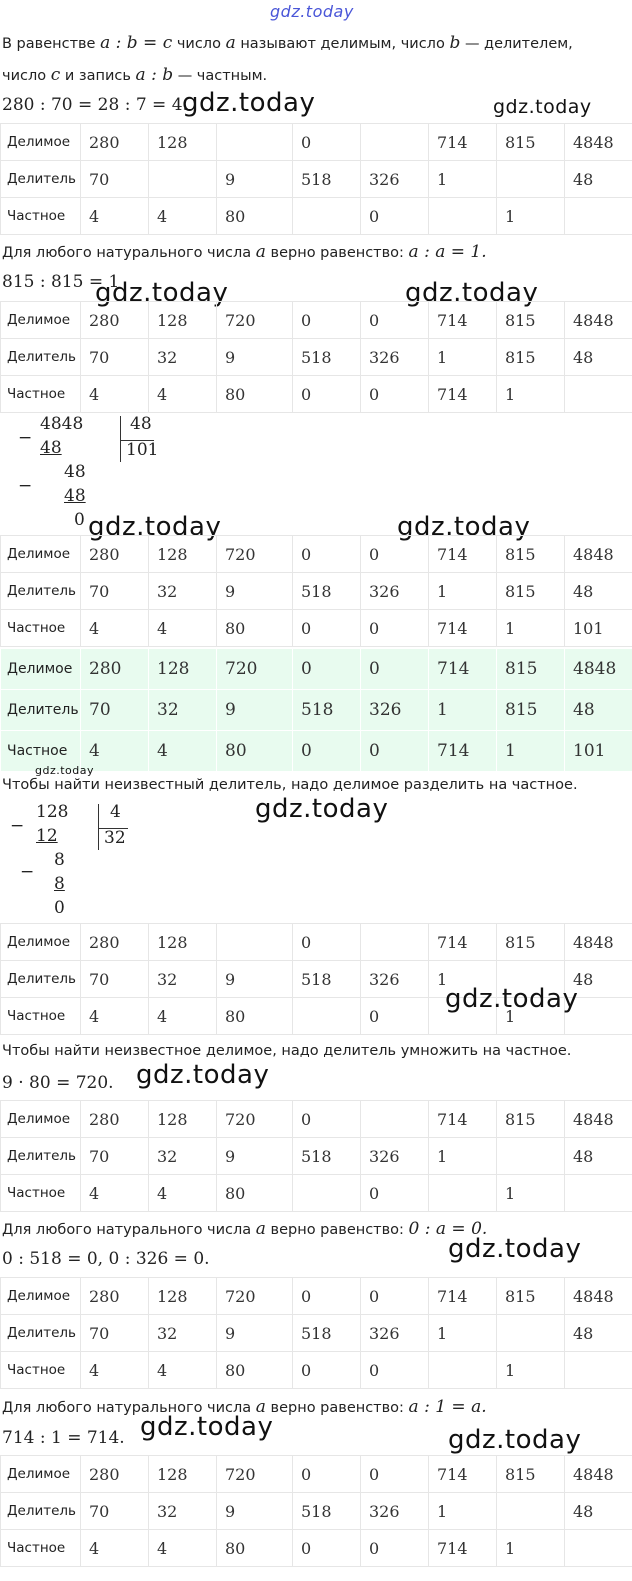 The width and height of the screenshot is (632, 1581). Describe the element at coordinates (58, 1083) in the screenshot. I see `equation-3: 9 · 80 = 720.` at that location.